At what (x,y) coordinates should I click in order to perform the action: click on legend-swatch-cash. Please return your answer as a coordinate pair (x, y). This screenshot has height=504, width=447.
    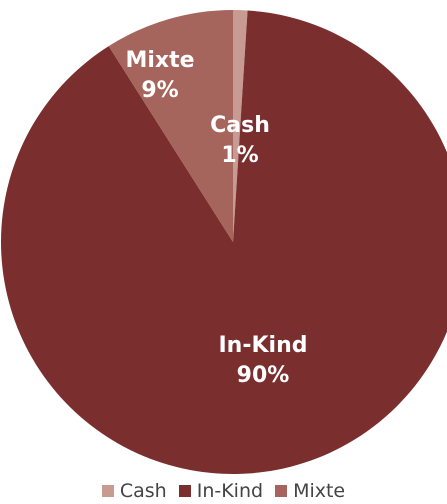
    Looking at the image, I should click on (107, 491).